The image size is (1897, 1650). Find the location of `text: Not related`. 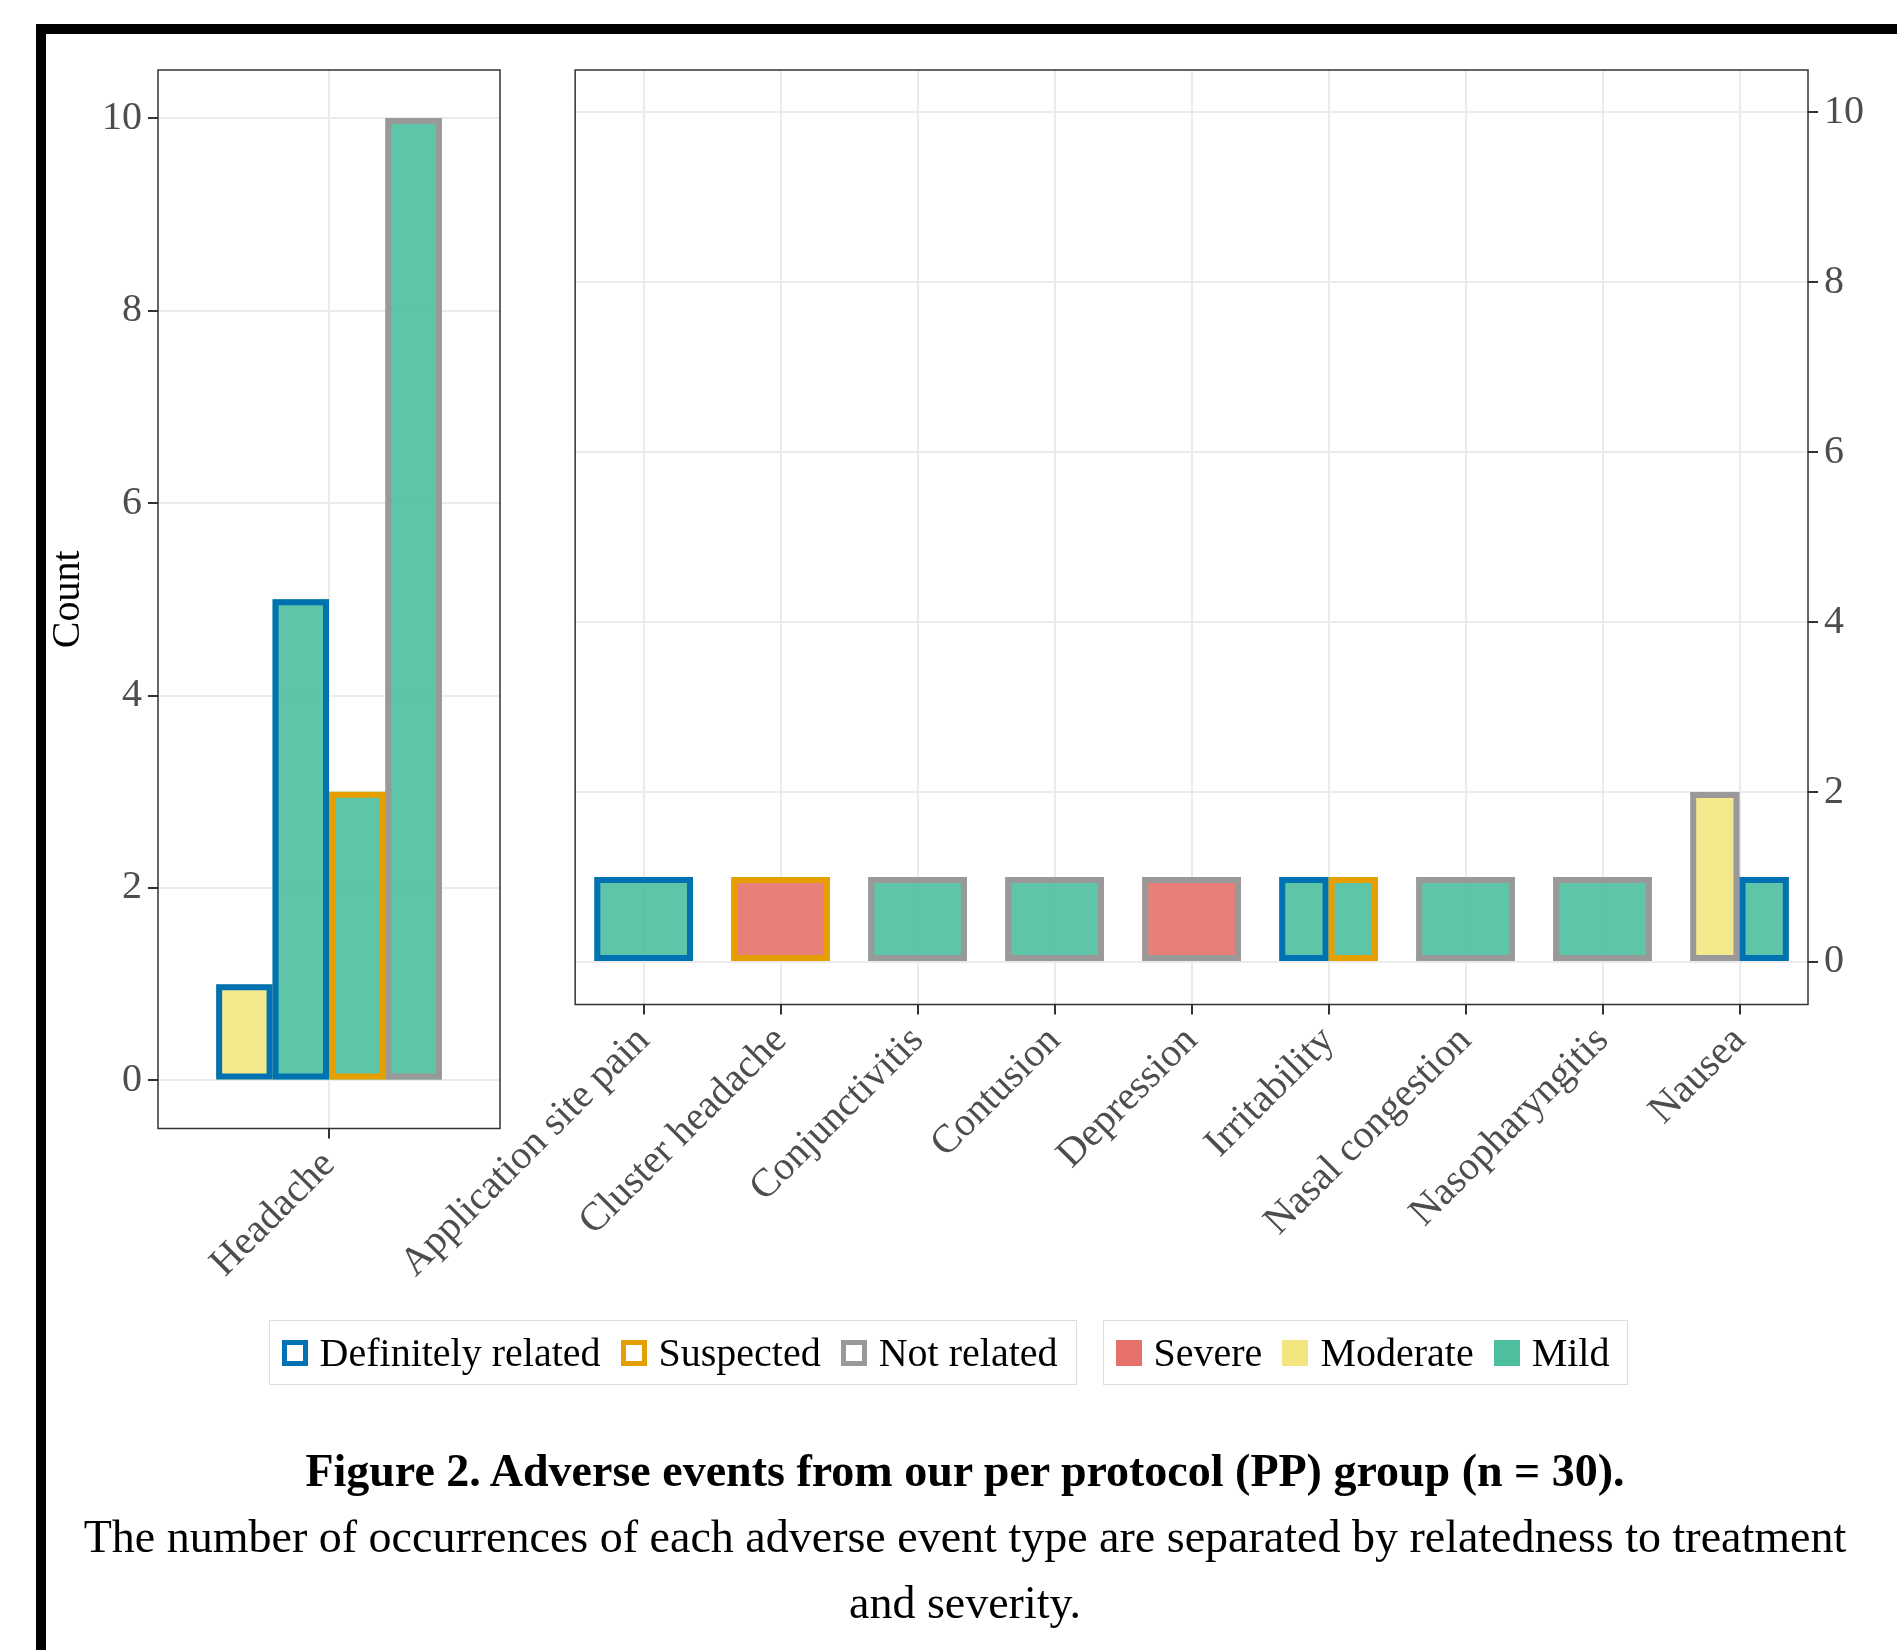

text: Not related is located at coordinates (968, 1352).